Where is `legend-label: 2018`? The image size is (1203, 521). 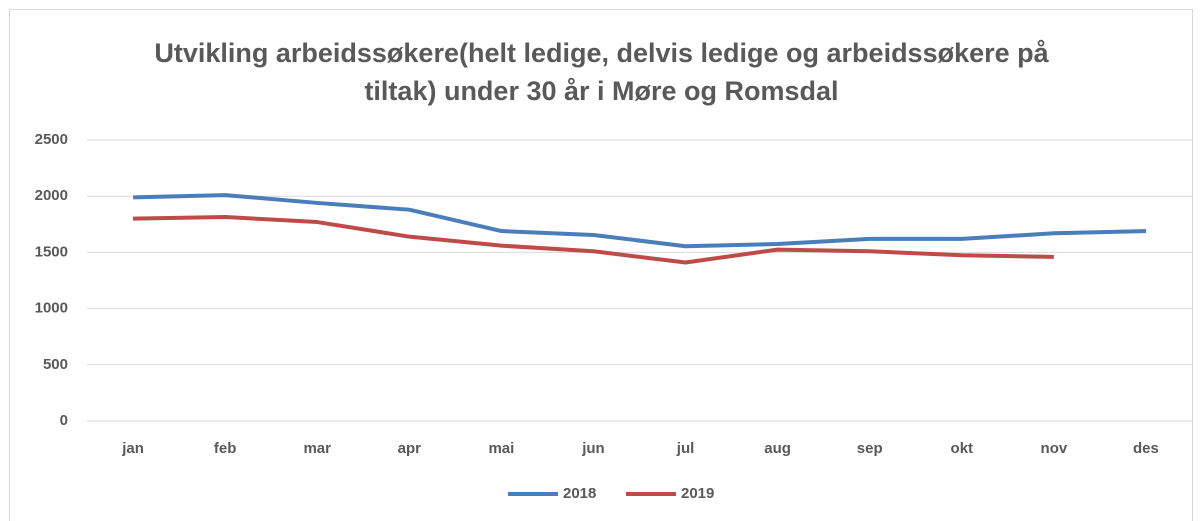
legend-label: 2018 is located at coordinates (579, 493).